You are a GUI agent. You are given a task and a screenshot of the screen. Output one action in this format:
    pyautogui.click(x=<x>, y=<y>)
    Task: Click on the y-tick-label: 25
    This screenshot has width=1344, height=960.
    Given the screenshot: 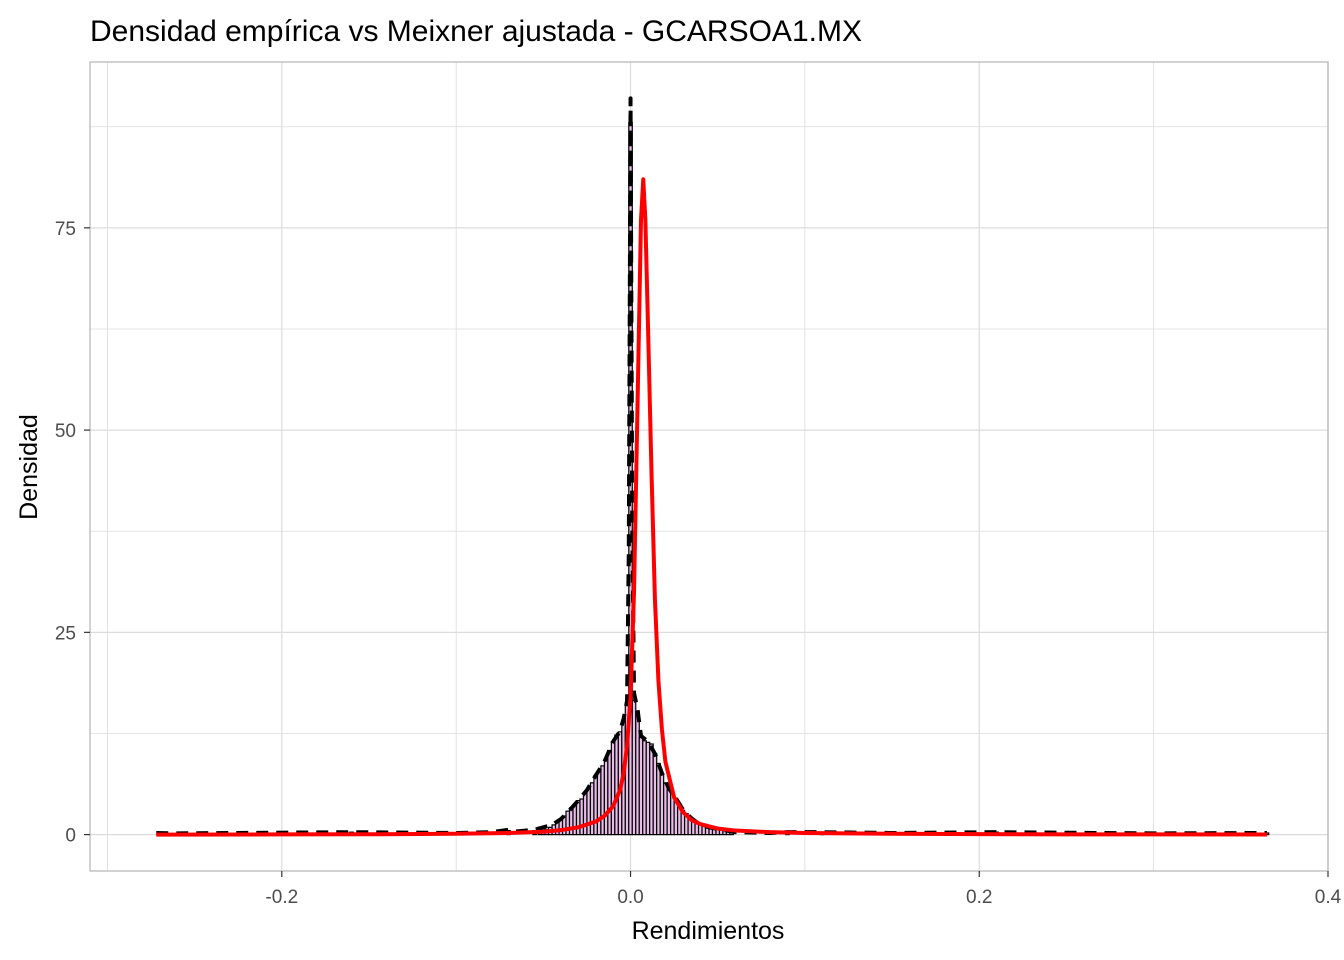 What is the action you would take?
    pyautogui.click(x=65, y=633)
    